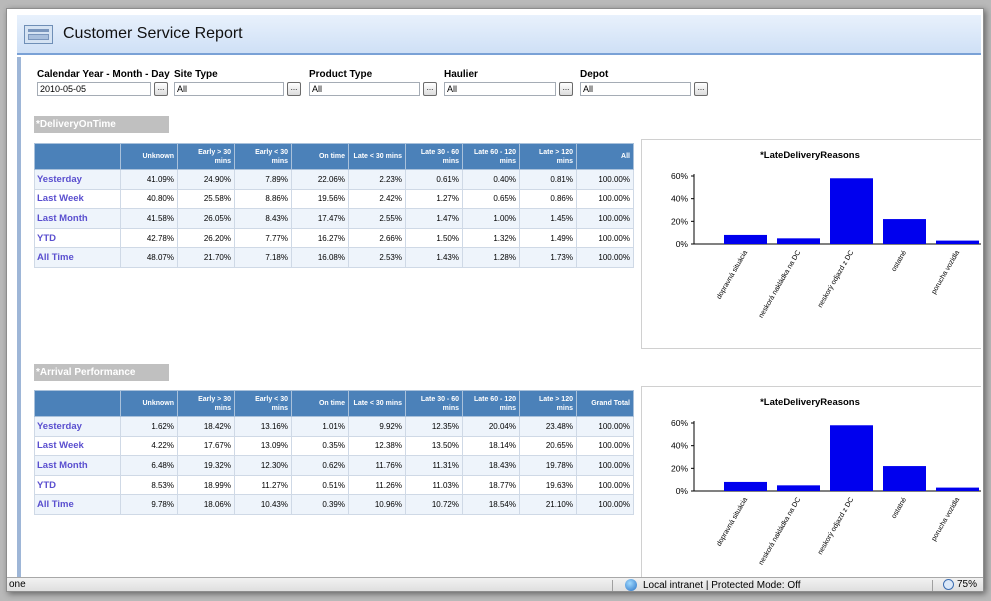  I want to click on table-cell: 0.81%, so click(548, 179).